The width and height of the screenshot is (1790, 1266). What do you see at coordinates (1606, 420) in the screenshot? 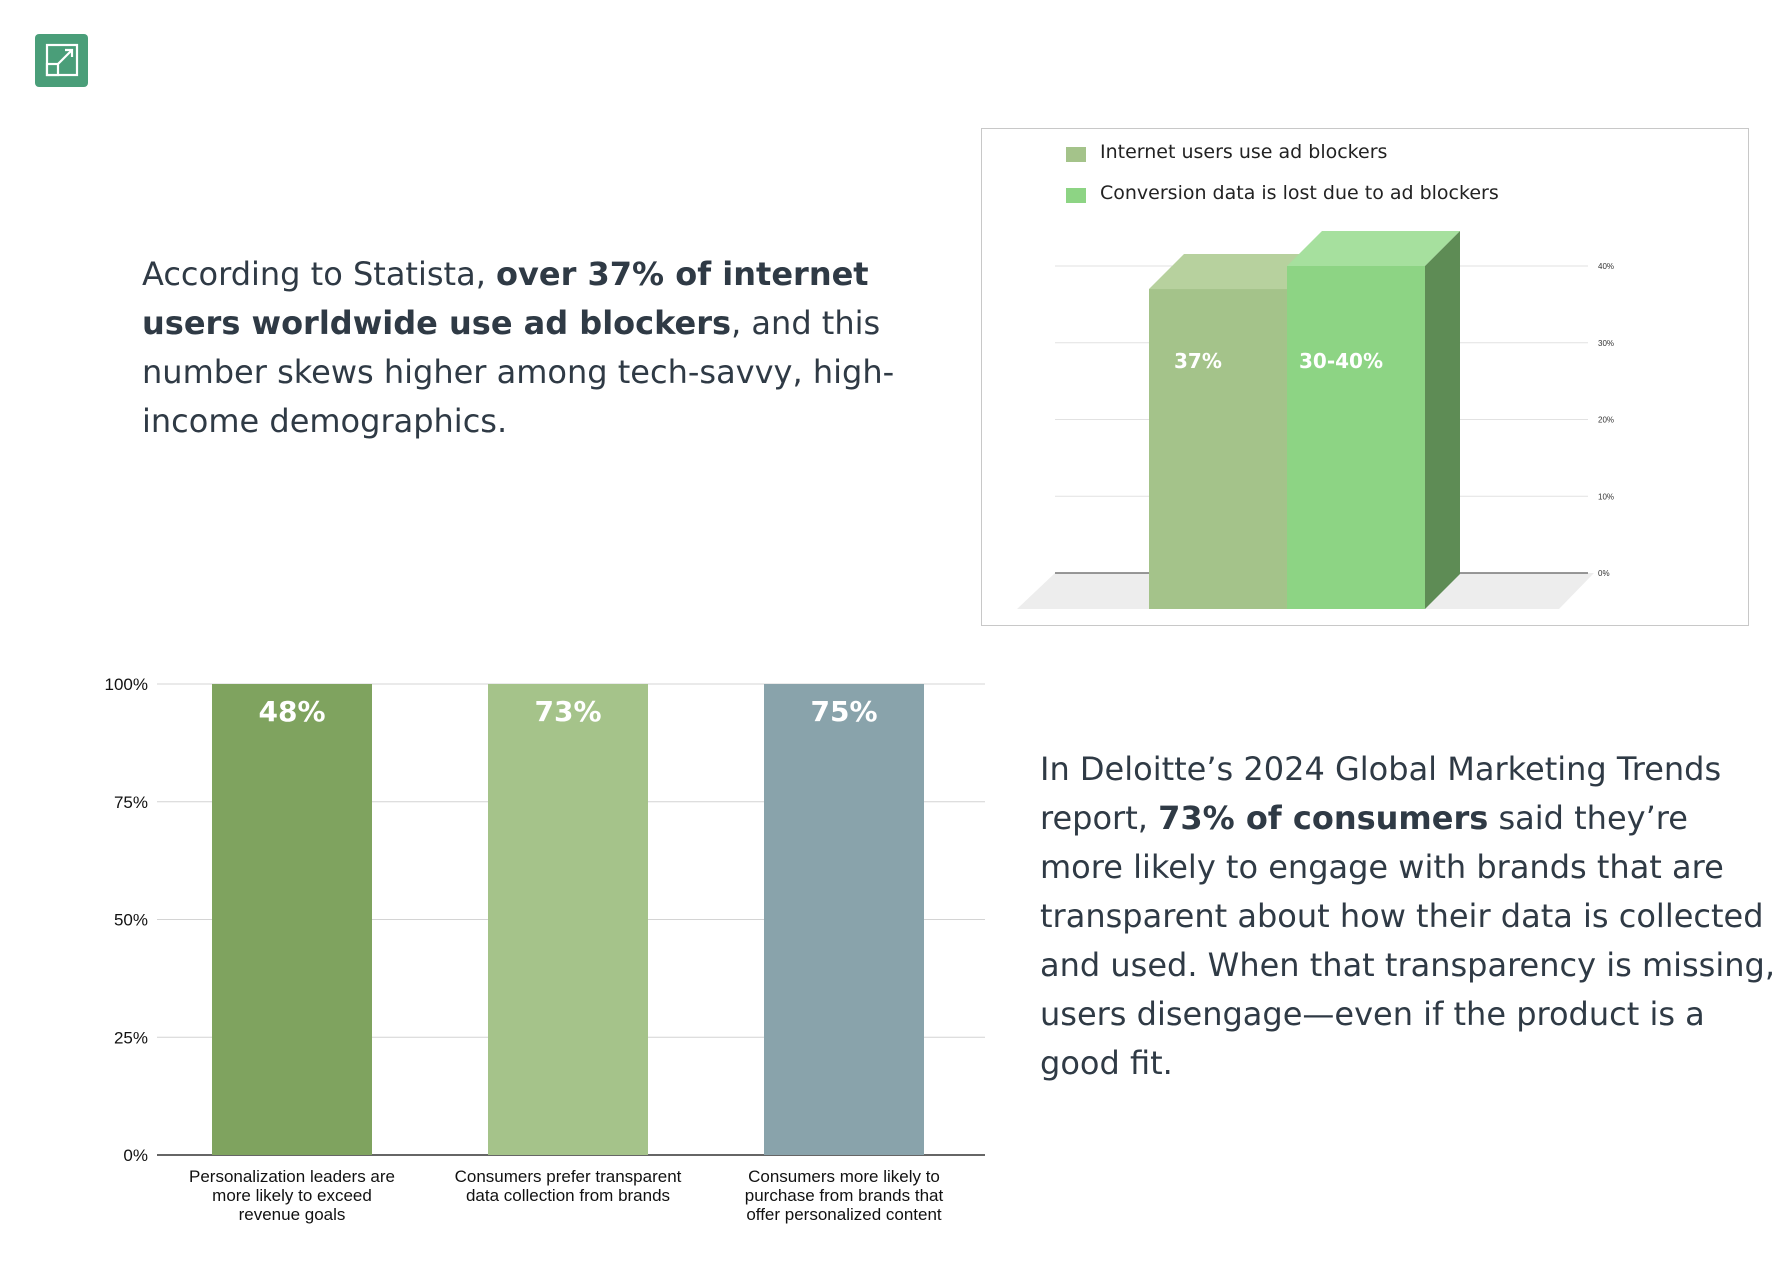
I see `y-tick-label: 20%` at bounding box center [1606, 420].